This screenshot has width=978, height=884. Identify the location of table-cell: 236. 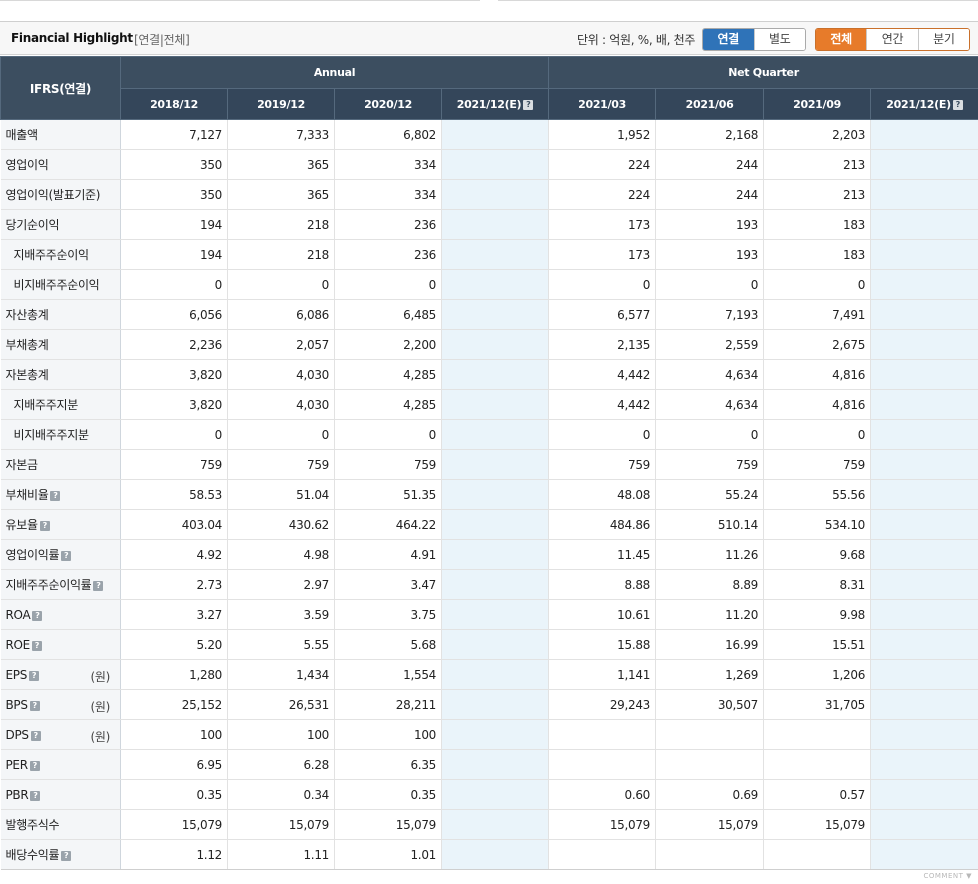
(388, 254).